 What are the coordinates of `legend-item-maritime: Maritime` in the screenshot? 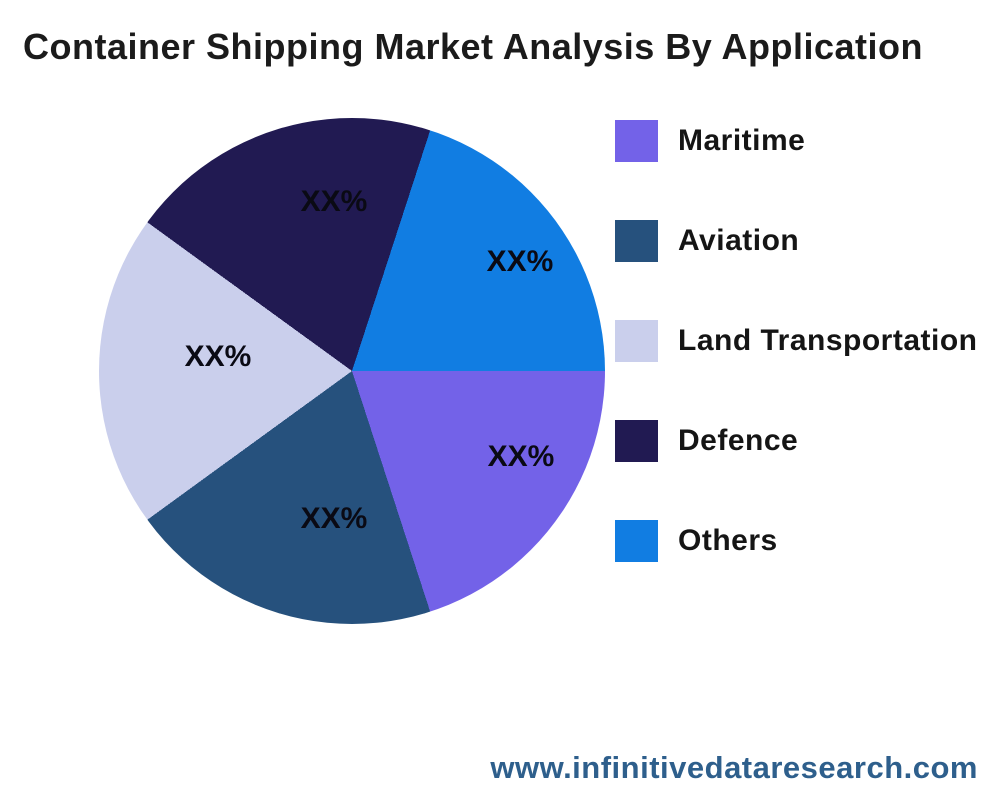 It's located at (807, 141).